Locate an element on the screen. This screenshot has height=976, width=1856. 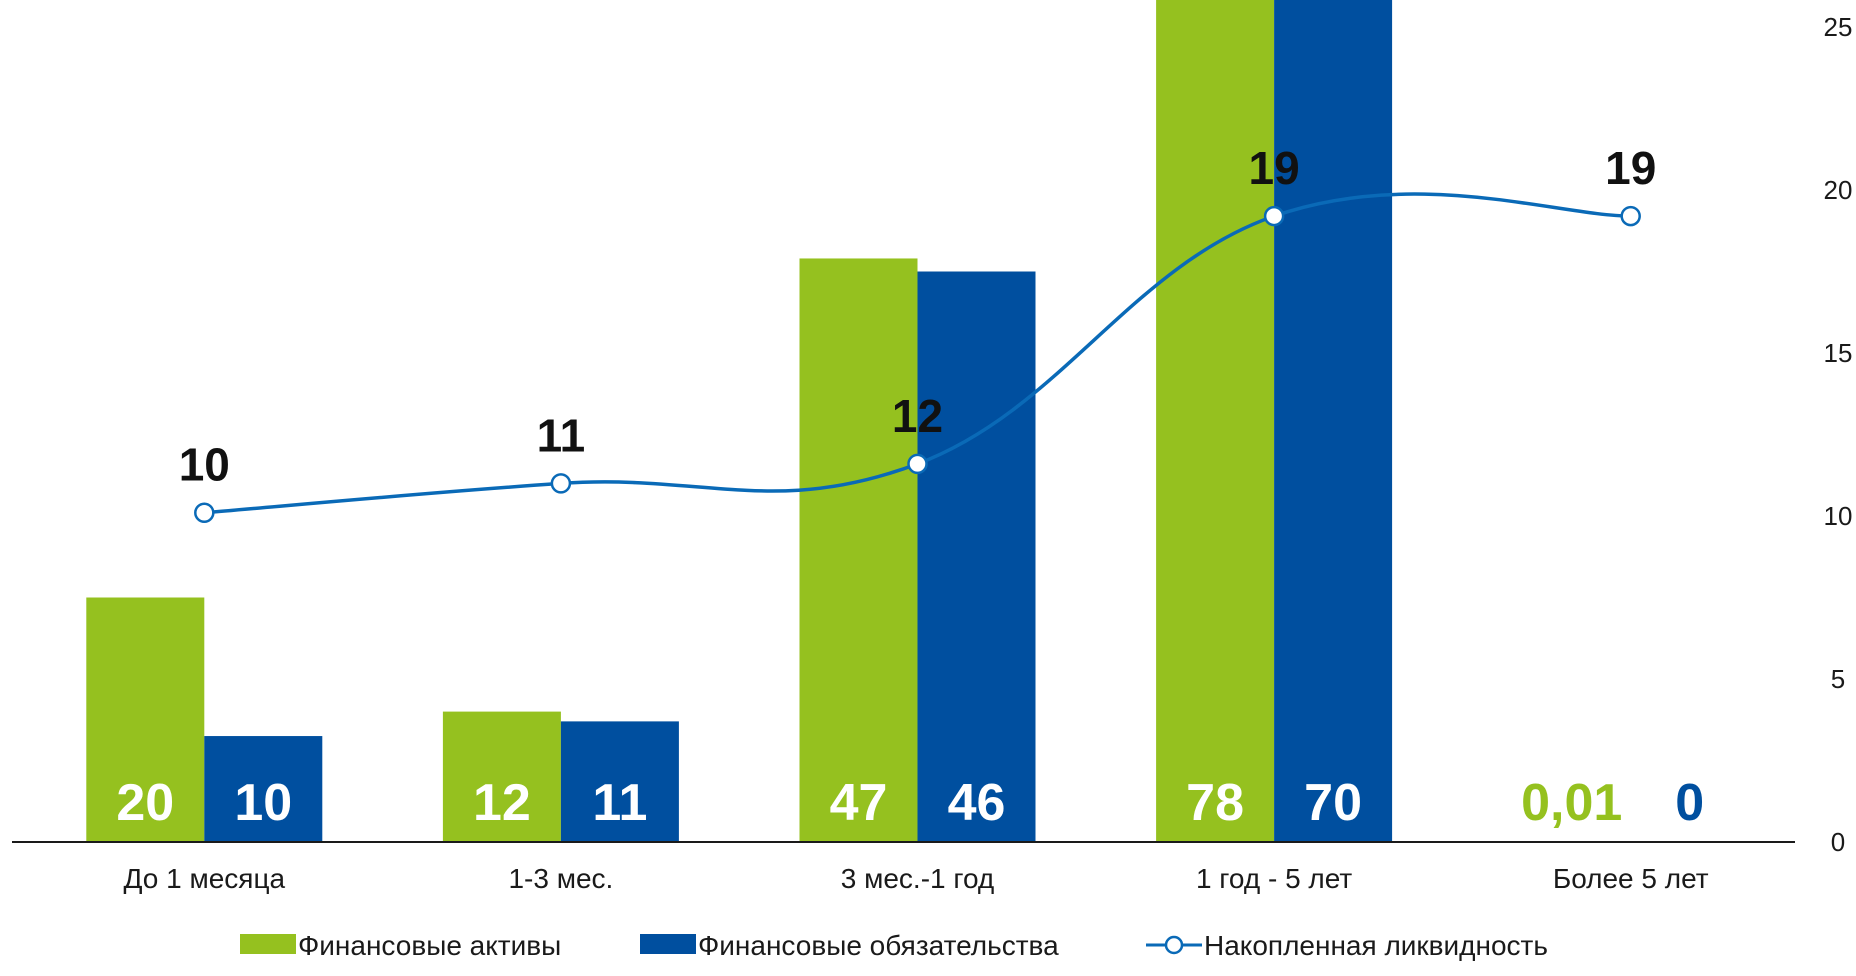
y-tick-label: 10 is located at coordinates (1838, 516).